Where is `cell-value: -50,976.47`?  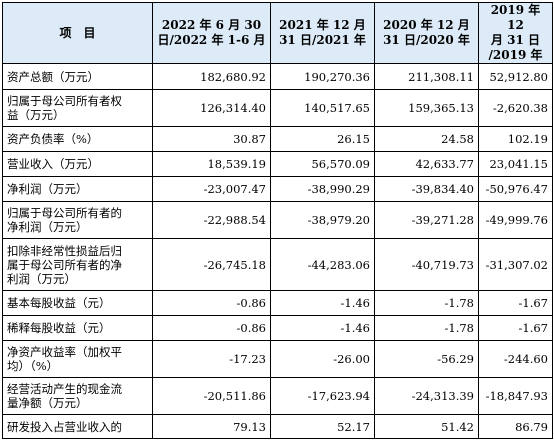
cell-value: -50,976.47 is located at coordinates (515, 189).